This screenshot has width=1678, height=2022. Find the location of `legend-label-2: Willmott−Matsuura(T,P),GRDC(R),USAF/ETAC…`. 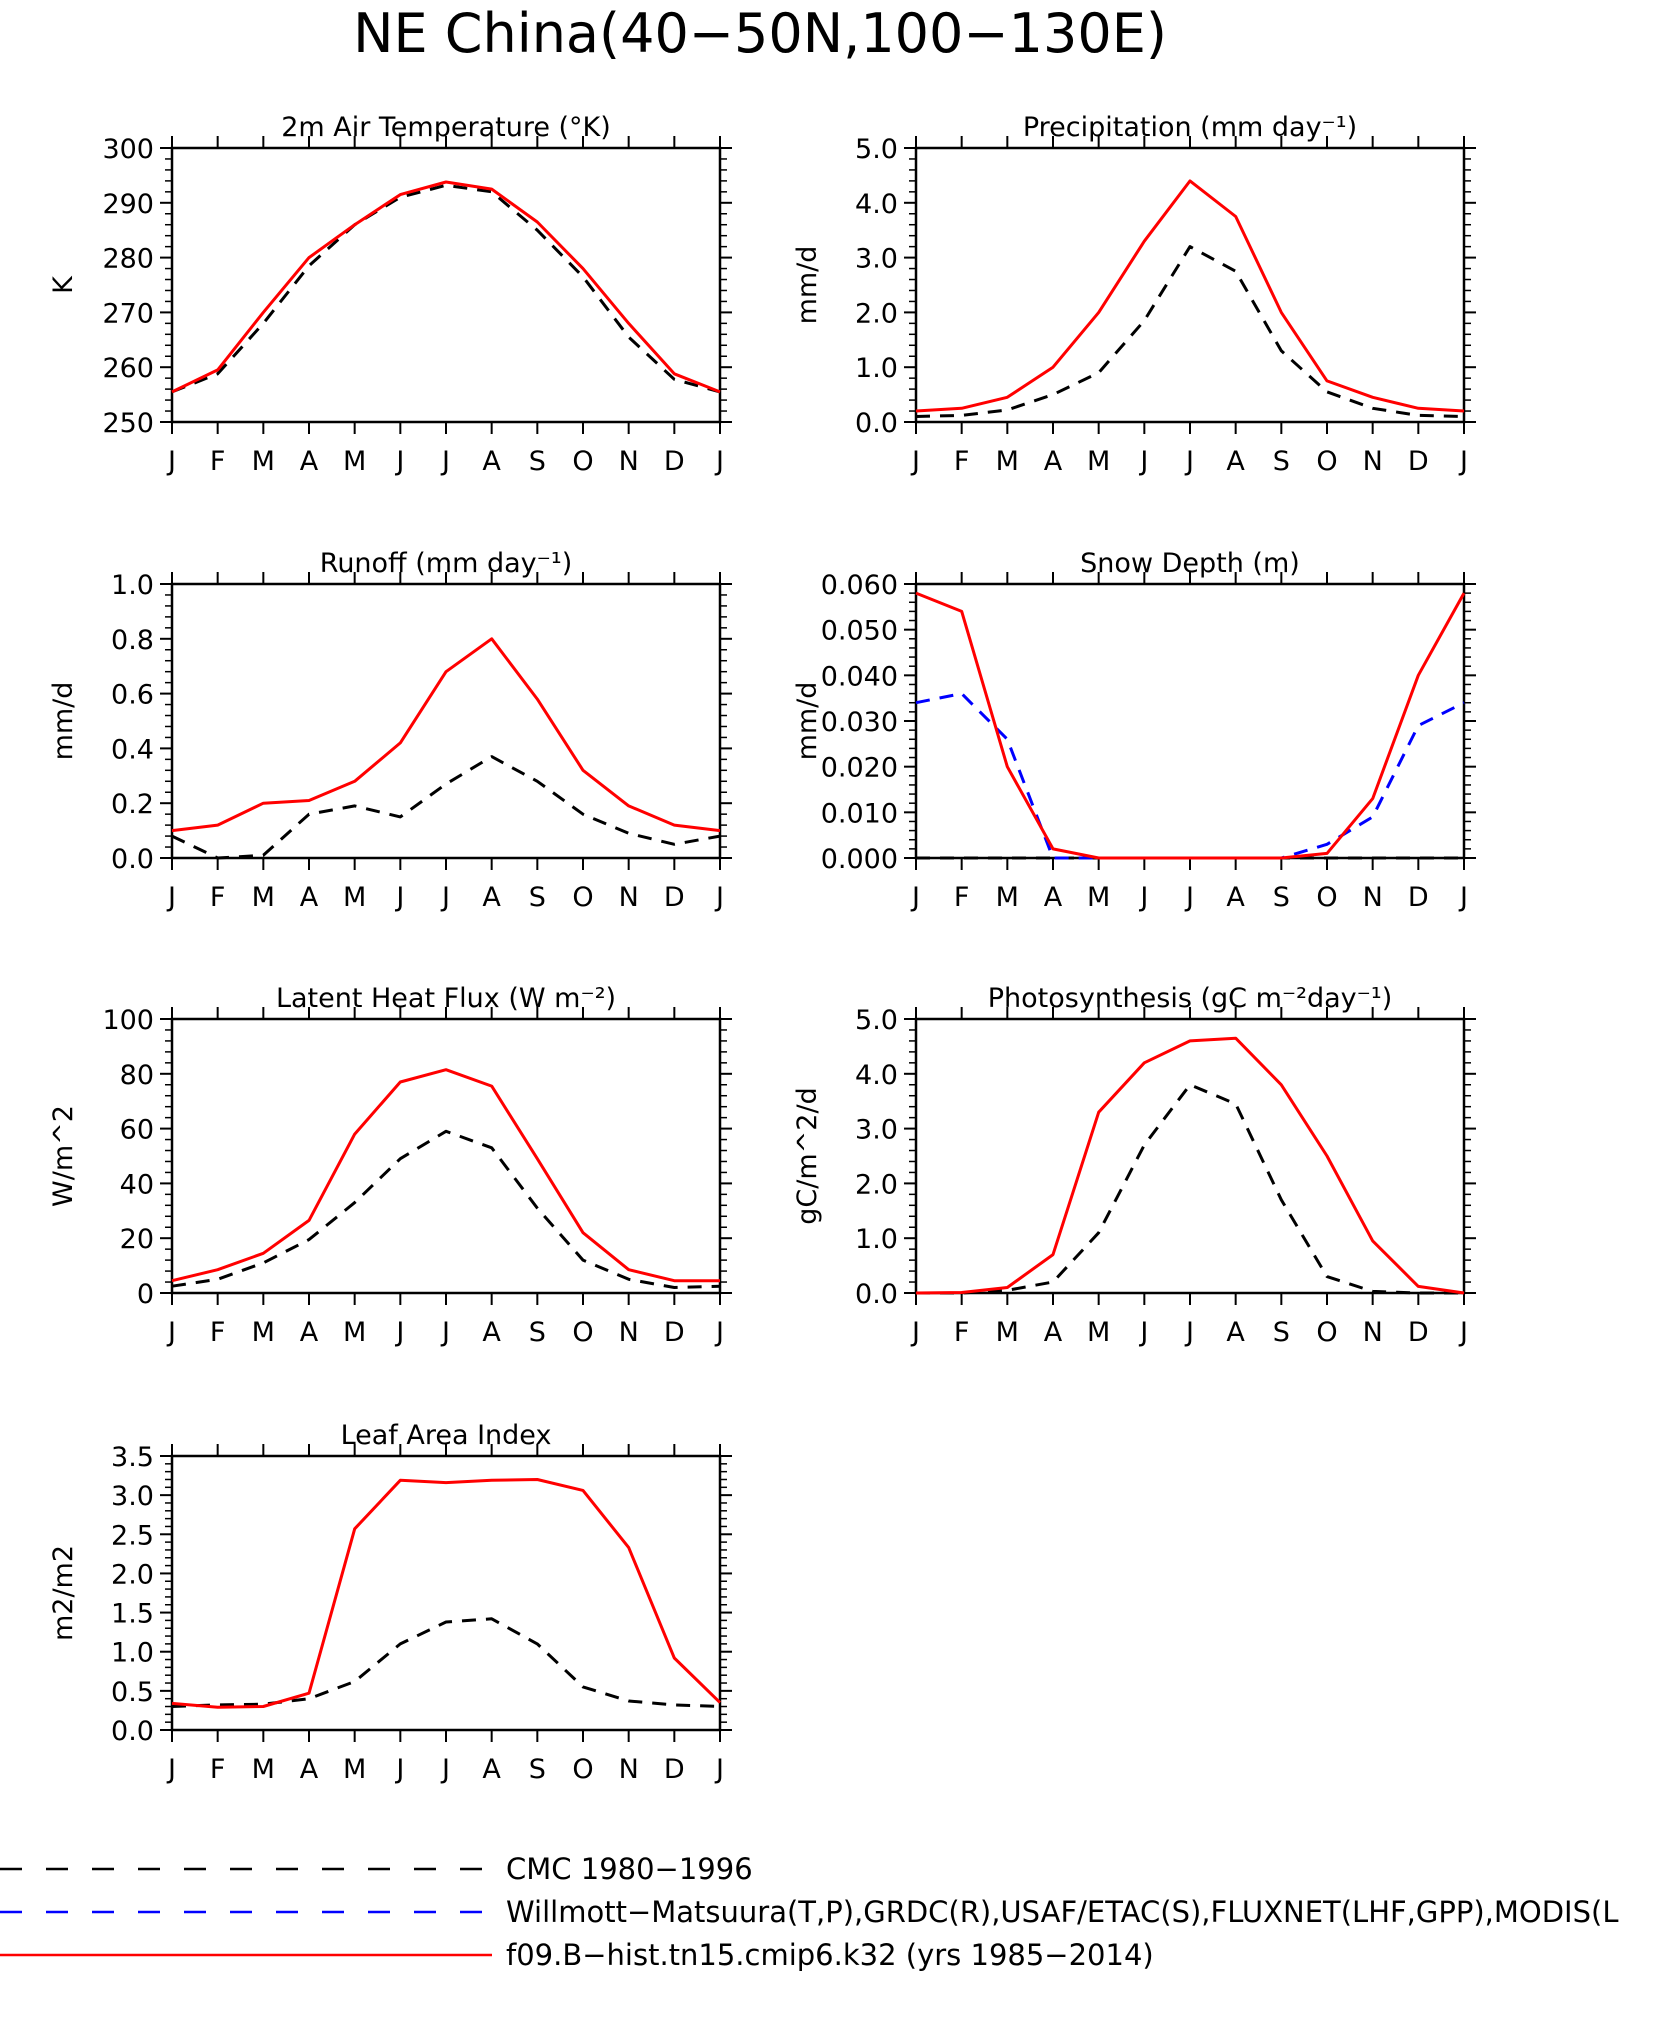

legend-label-2: Willmott−Matsuura(T,P),GRDC(R),USAF/ETAC… is located at coordinates (1062, 1912).